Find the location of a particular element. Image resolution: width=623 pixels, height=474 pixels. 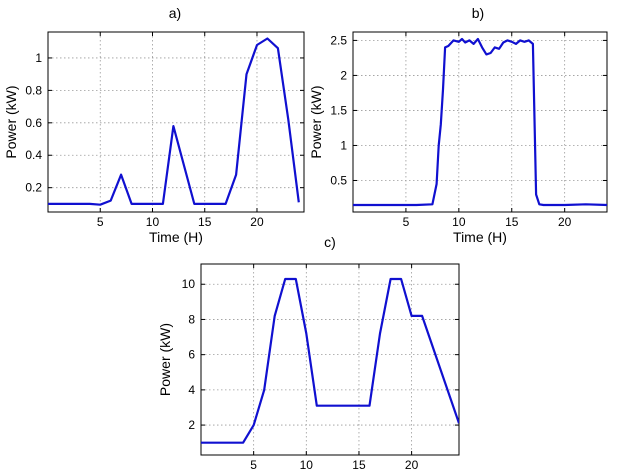

y-tick-label: 0.2 is located at coordinates (33, 188).